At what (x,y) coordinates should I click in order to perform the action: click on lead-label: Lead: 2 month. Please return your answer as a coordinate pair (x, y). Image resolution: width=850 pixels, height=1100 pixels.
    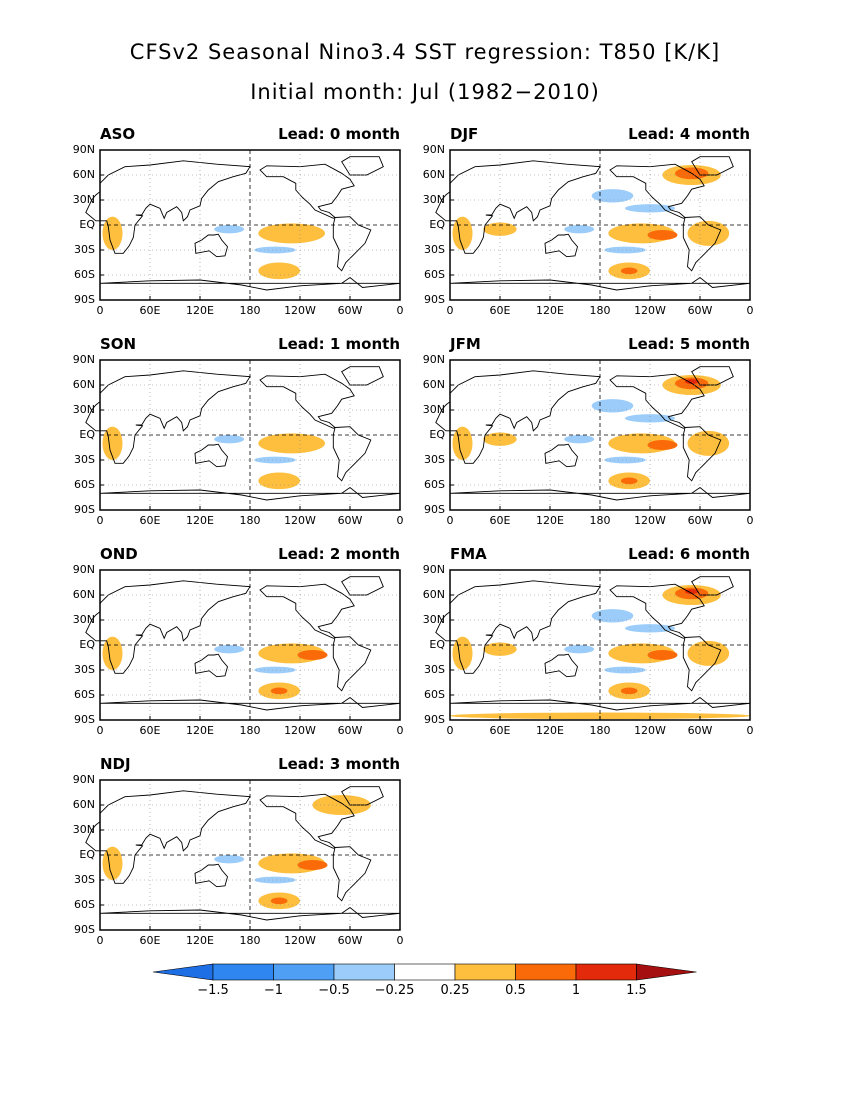
    Looking at the image, I should click on (339, 554).